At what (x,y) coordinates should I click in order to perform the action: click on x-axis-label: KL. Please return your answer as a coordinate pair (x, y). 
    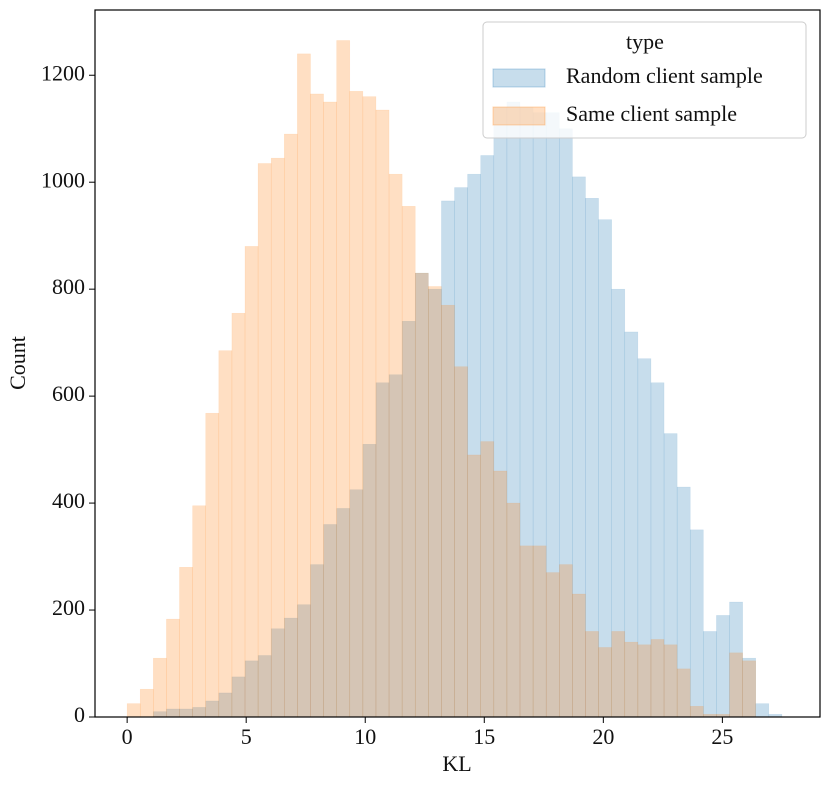
    Looking at the image, I should click on (456, 763).